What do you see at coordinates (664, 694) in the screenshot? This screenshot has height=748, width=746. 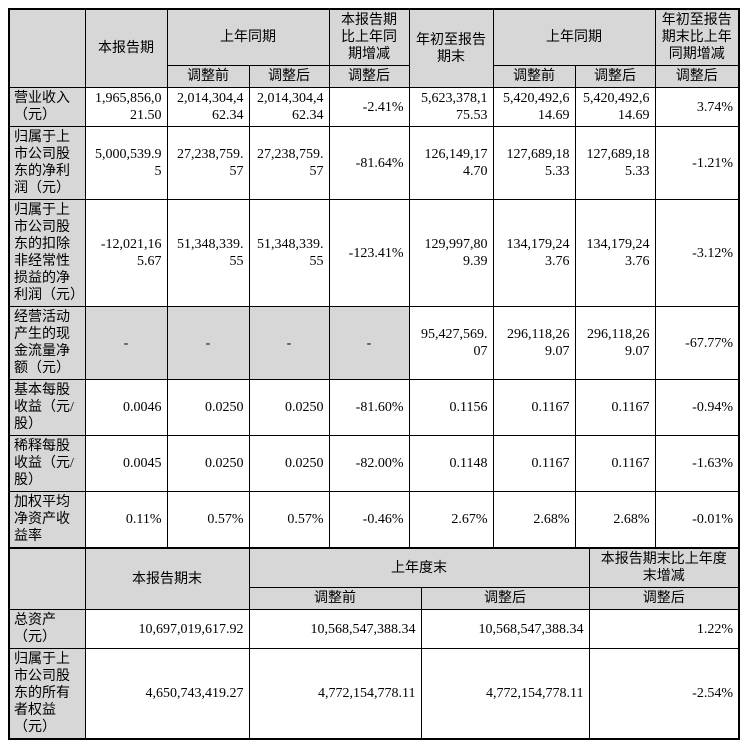 I see `value-cell: -2.54%` at bounding box center [664, 694].